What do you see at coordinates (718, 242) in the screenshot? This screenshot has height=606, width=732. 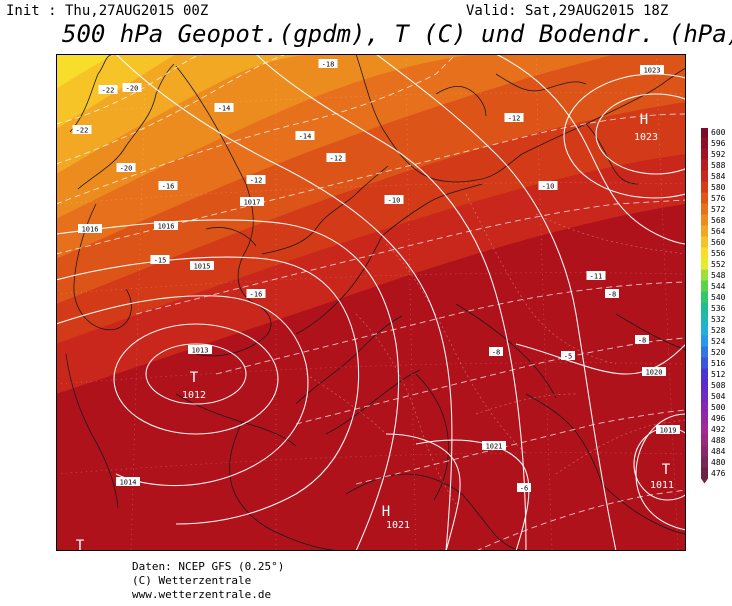 I see `legend-level: 560` at bounding box center [718, 242].